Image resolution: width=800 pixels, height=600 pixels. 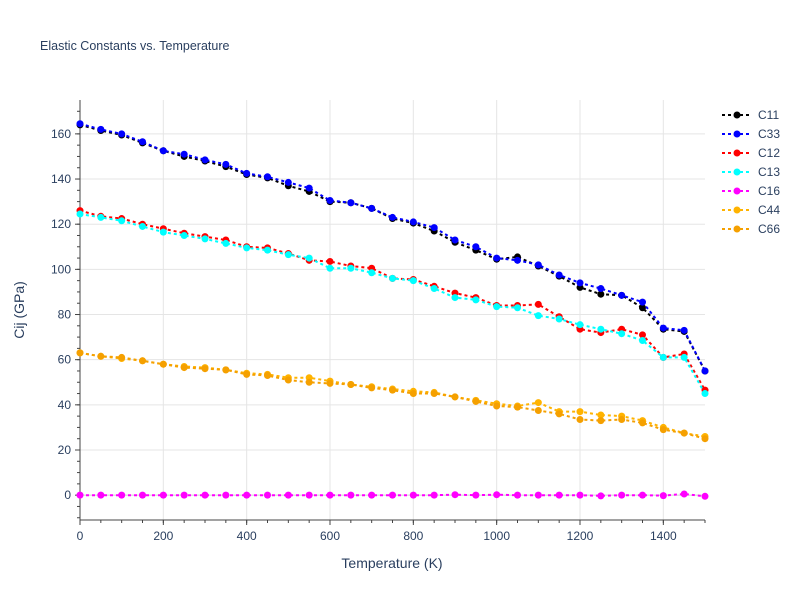 I want to click on legend-item-c44: C44, so click(x=751, y=210).